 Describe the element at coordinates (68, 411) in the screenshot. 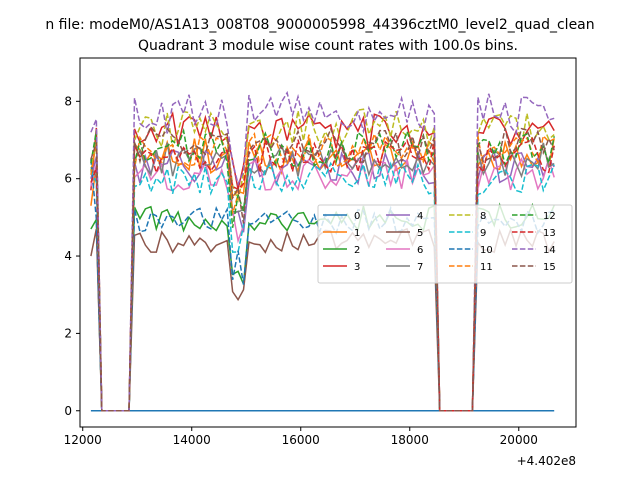

I see `y-tick-label: 0` at that location.